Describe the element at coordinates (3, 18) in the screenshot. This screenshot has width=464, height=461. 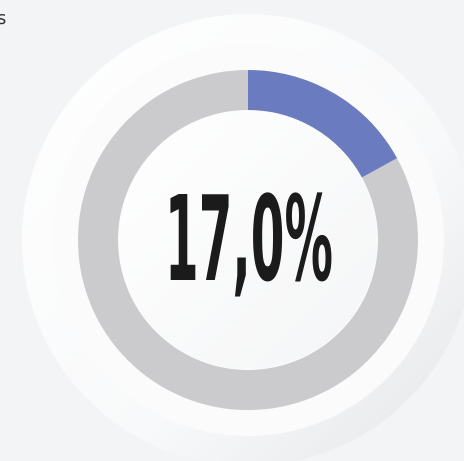
I see `cut-off-text: s` at that location.